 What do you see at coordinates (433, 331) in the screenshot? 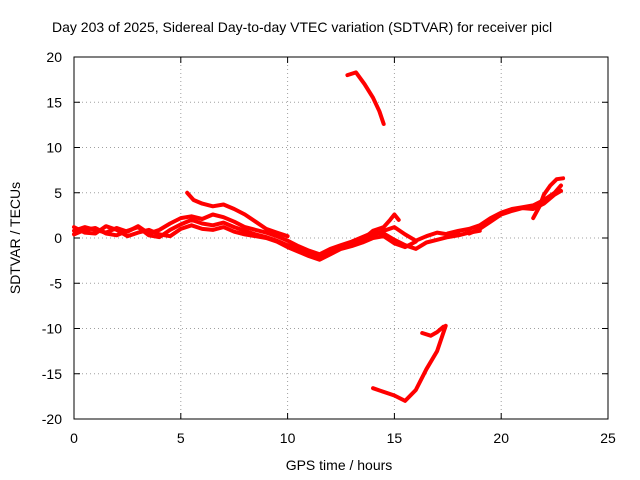
I see `series-line-trace-k` at bounding box center [433, 331].